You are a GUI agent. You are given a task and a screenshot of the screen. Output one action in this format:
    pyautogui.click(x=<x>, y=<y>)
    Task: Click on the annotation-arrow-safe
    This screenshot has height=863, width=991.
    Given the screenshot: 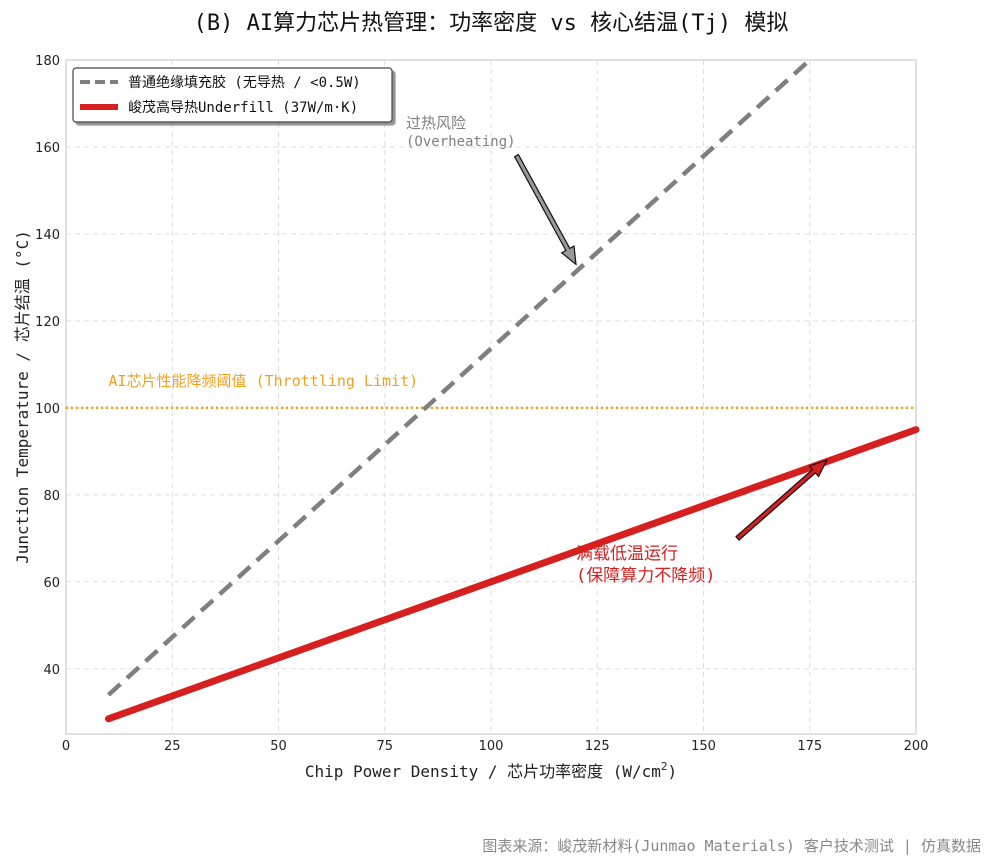 What is the action you would take?
    pyautogui.click(x=781, y=500)
    